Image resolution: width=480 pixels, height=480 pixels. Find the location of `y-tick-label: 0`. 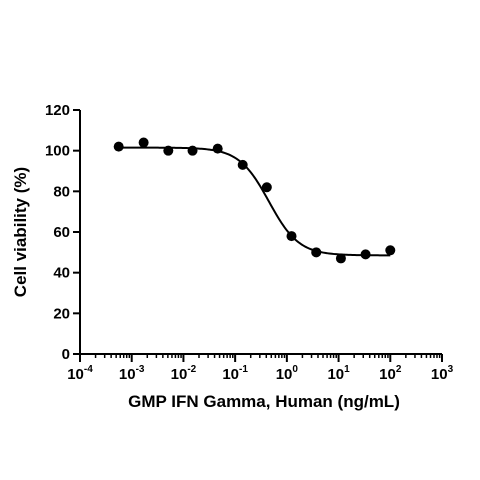

y-tick-label: 0 is located at coordinates (66, 354).